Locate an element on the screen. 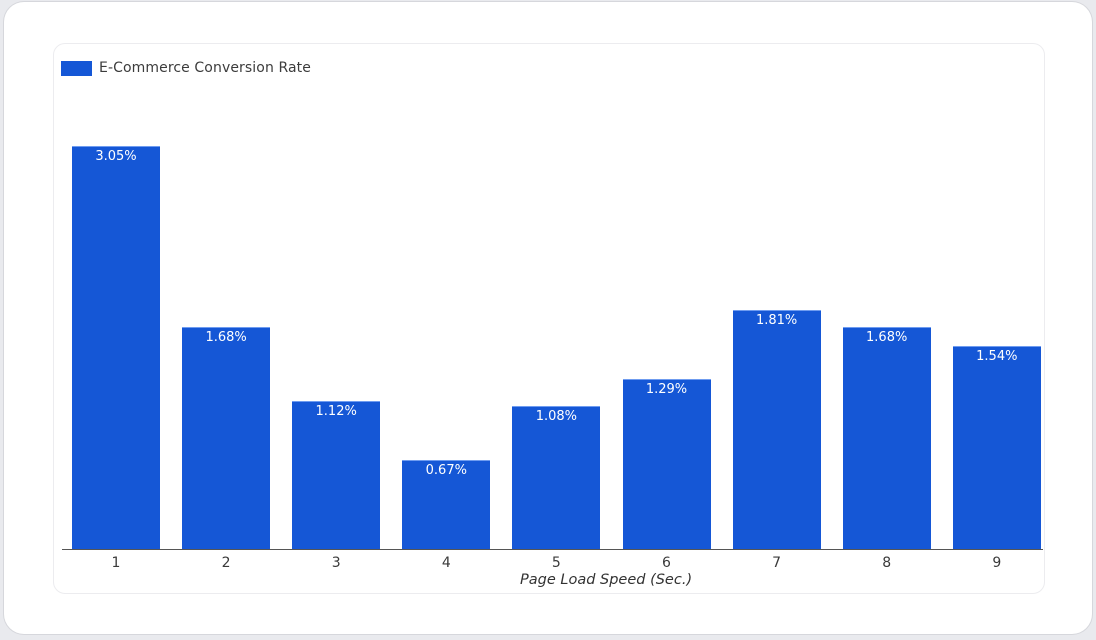 The width and height of the screenshot is (1096, 640). x-tick-label: 3 is located at coordinates (336, 563).